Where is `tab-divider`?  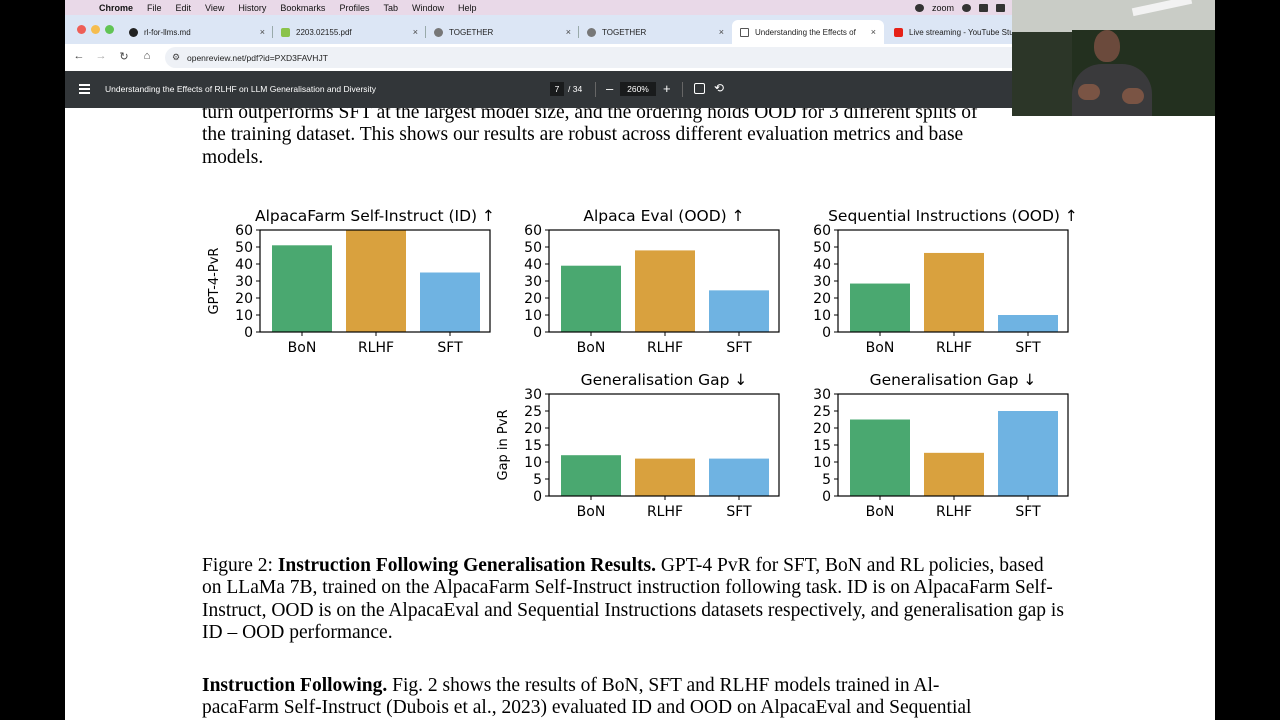
tab-divider is located at coordinates (272, 32).